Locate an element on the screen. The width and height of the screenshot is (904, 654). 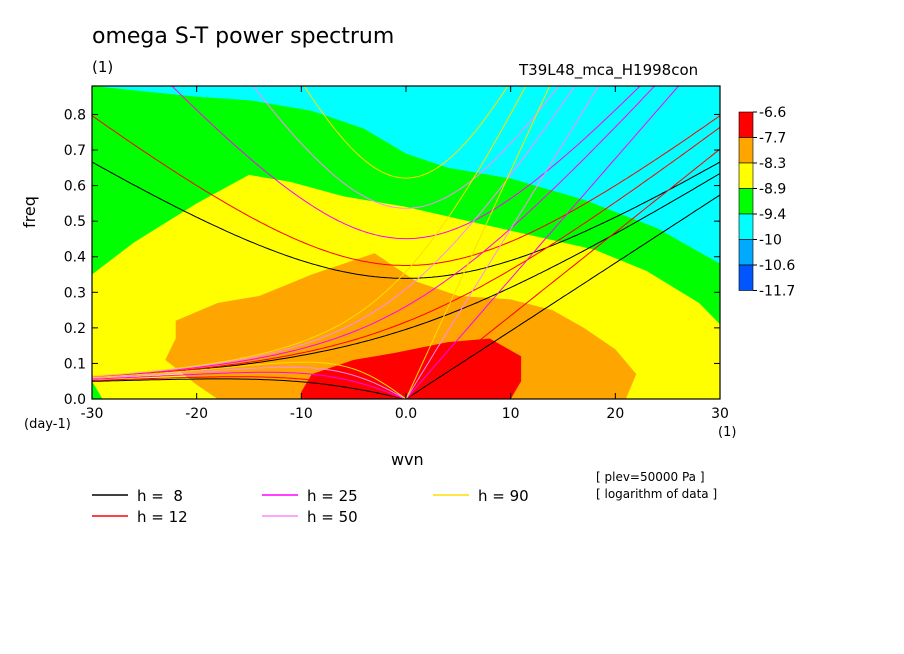
legend-label: h = 8 is located at coordinates (160, 496).